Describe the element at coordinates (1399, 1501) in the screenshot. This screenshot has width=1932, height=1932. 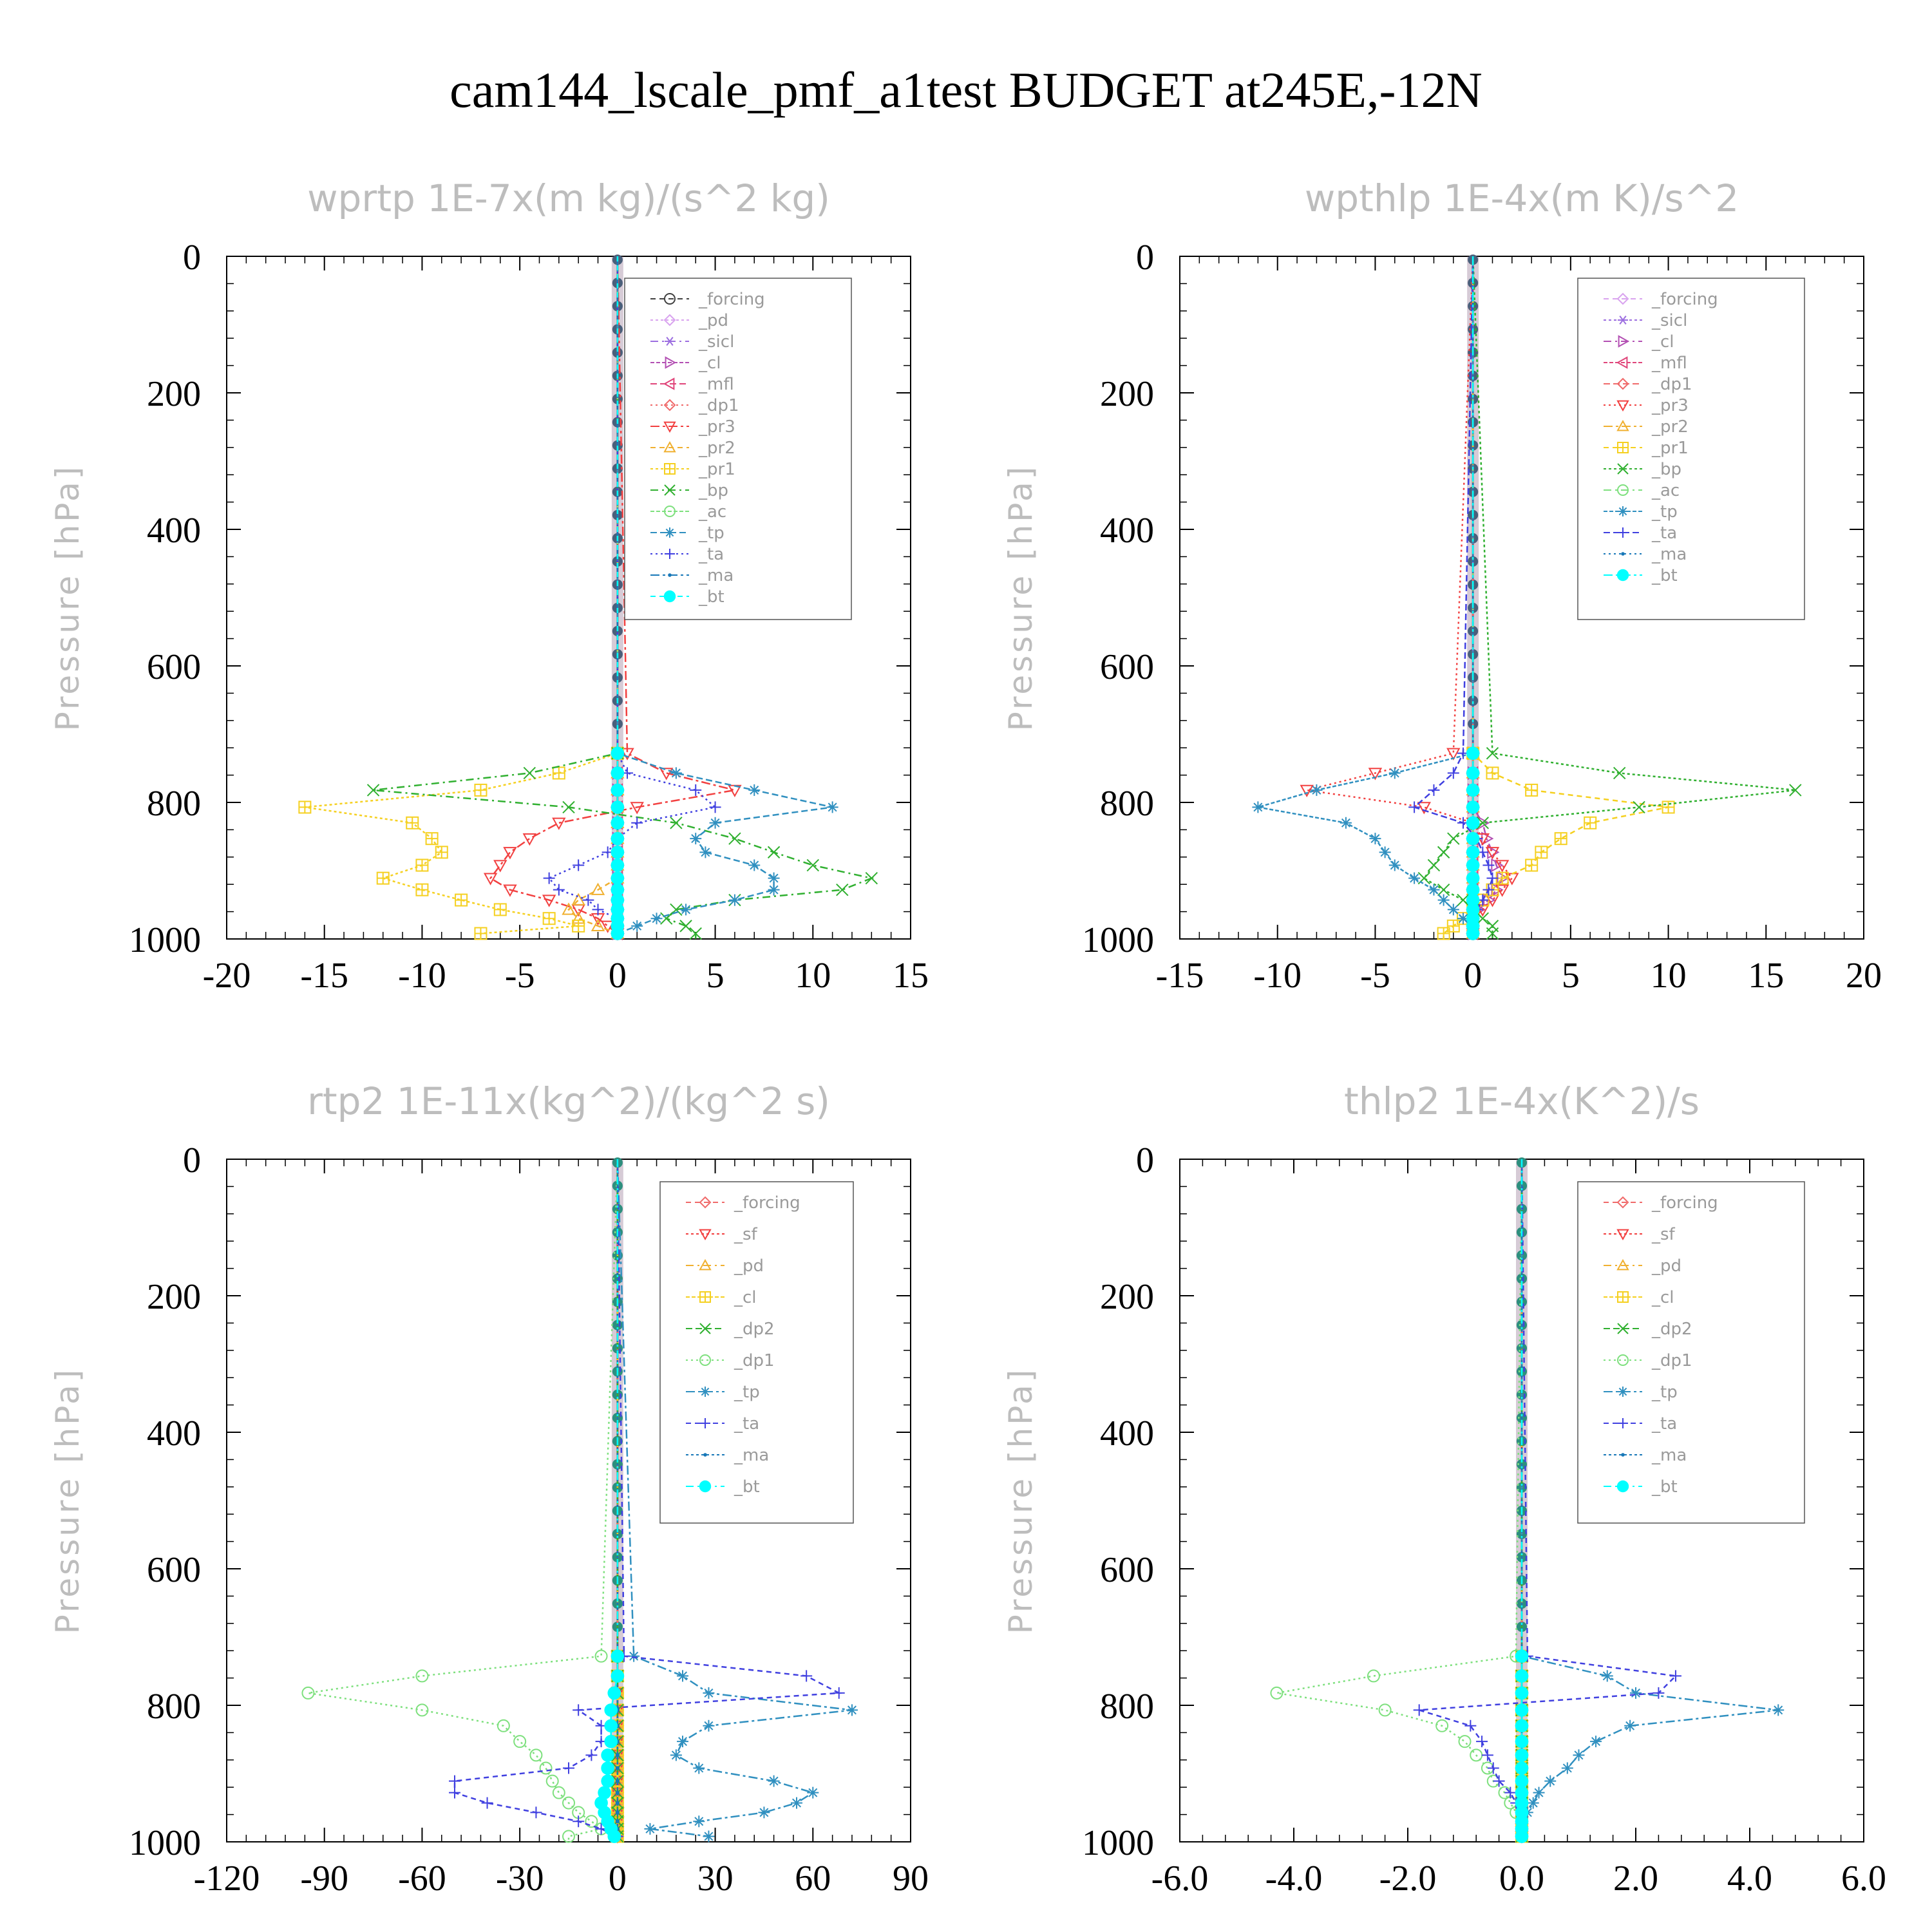
I see `series-dp1` at that location.